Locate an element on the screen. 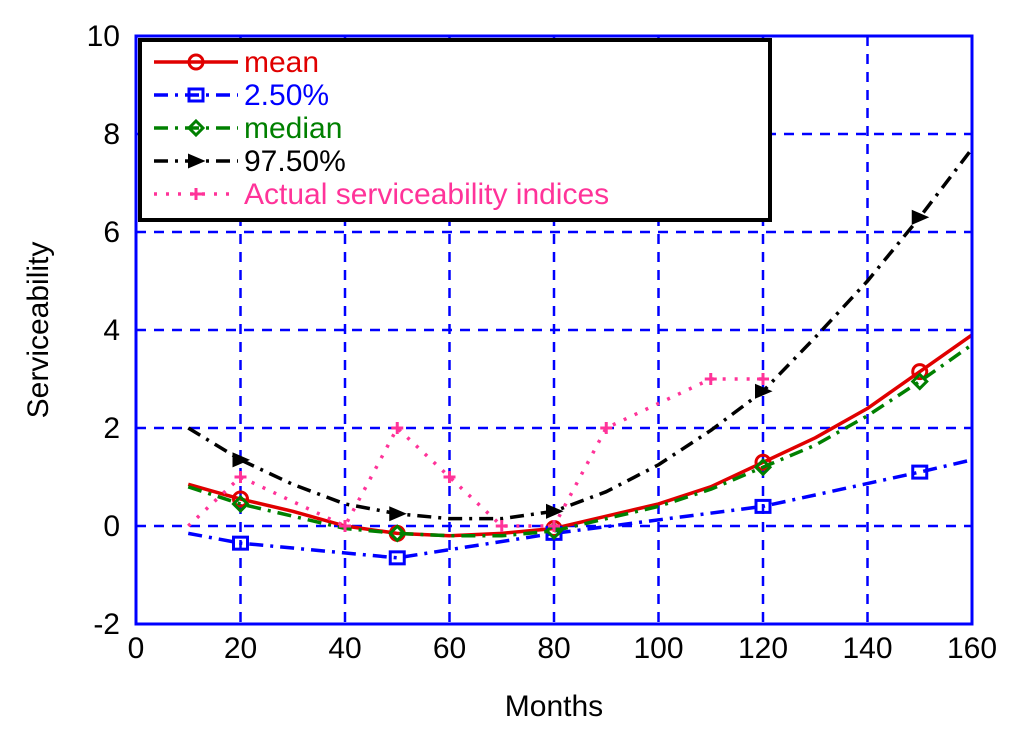 This screenshot has height=730, width=1024. x-tick-label: 100 is located at coordinates (658, 648).